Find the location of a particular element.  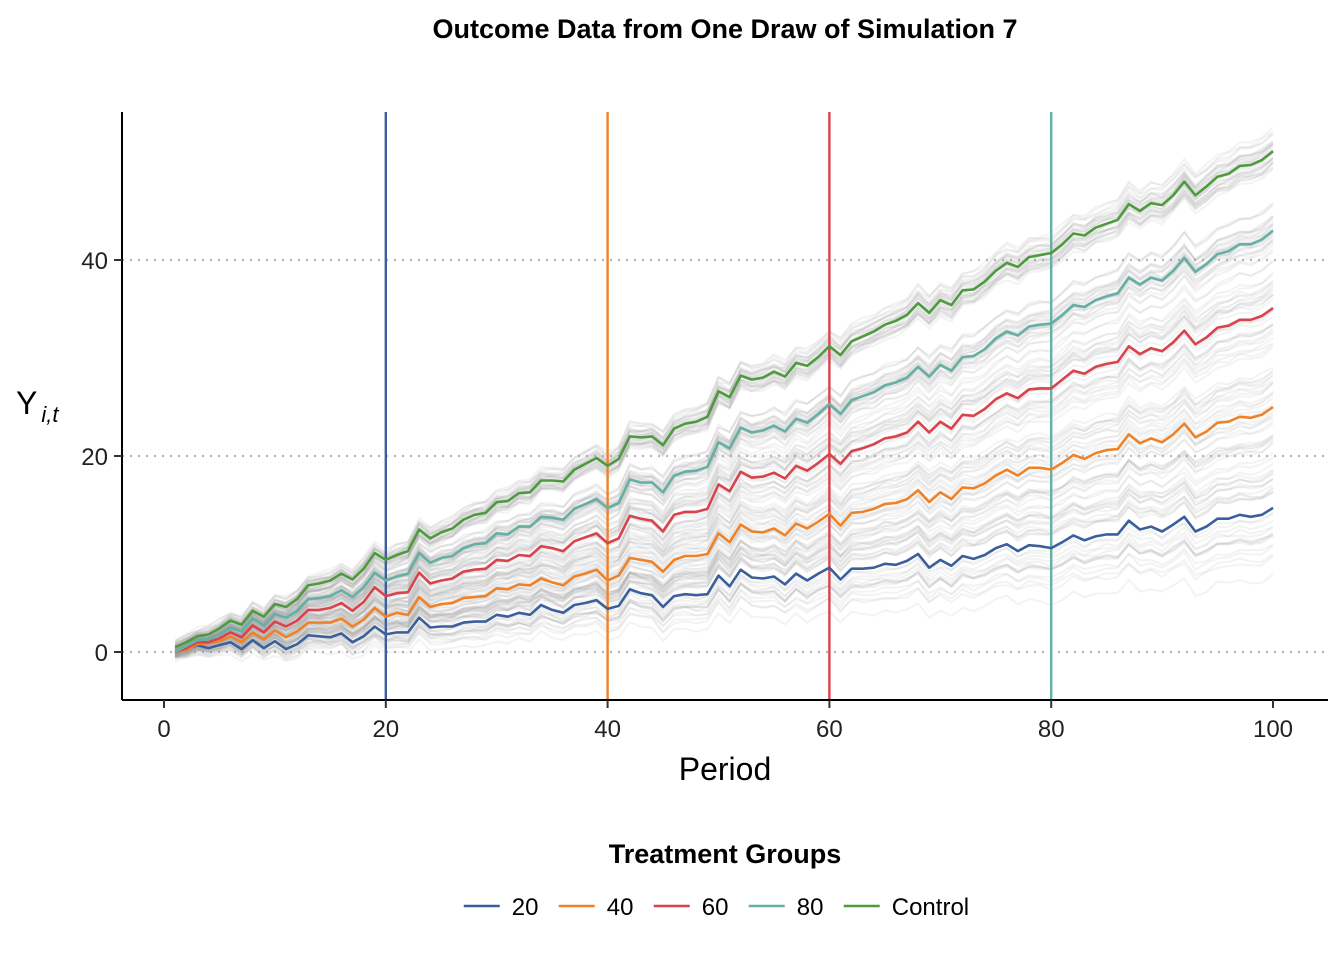

x-axis-title: Period is located at coordinates (725, 769).